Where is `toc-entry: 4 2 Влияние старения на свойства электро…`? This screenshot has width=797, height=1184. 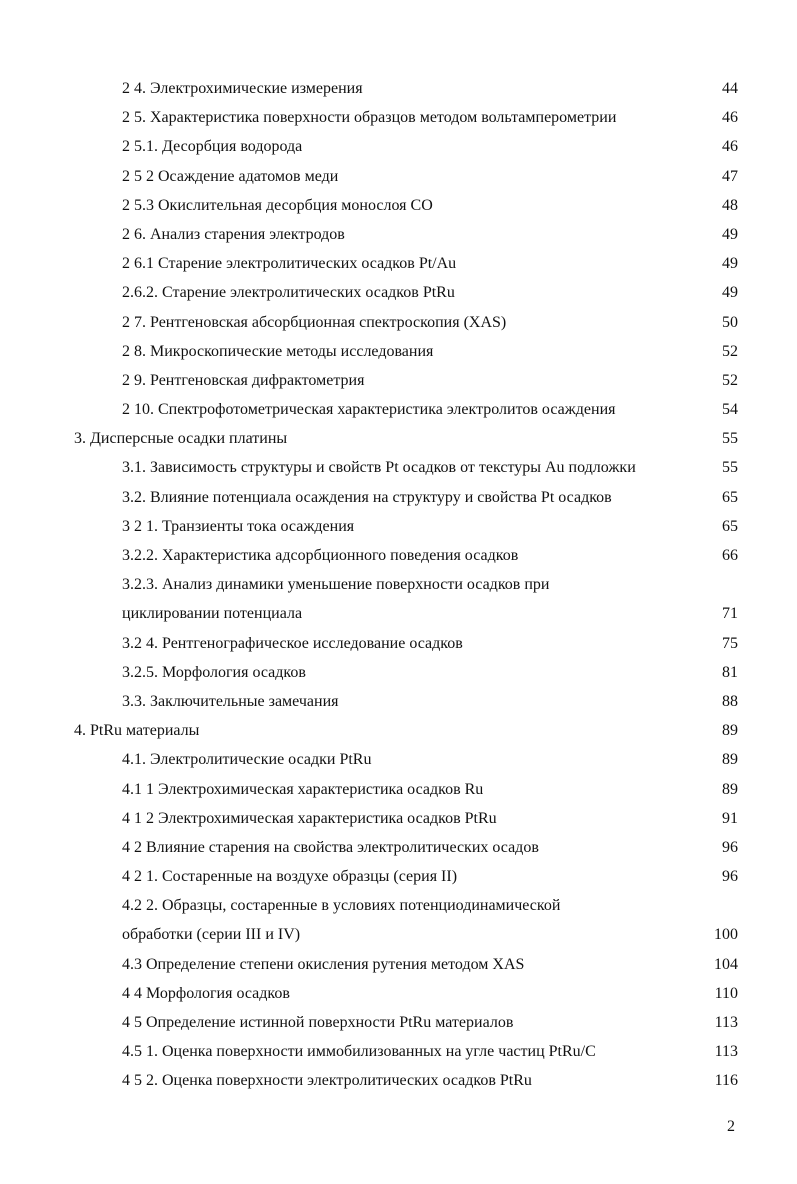
toc-entry: 4 2 Влияние старения на свойства электро… is located at coordinates (406, 847).